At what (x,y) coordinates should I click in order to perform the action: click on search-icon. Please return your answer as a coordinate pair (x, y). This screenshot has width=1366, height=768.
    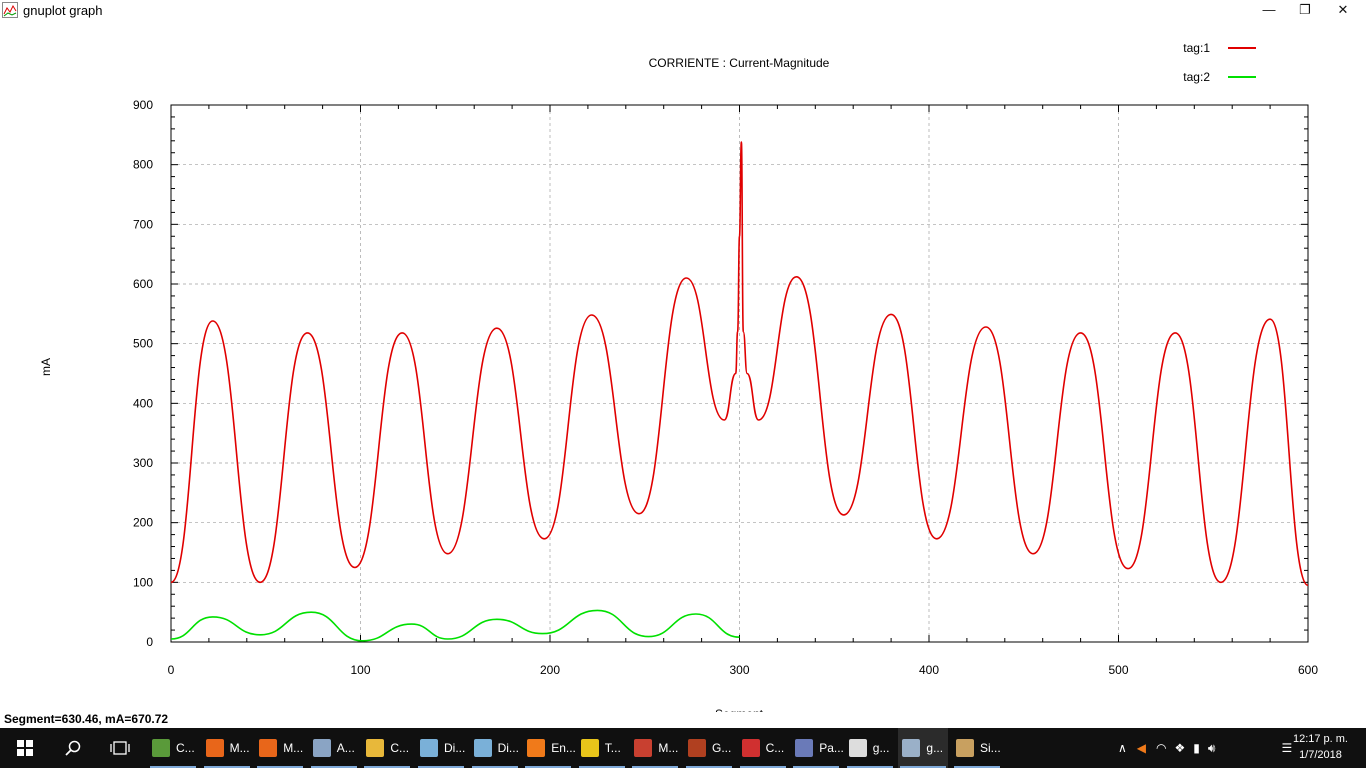
    Looking at the image, I should click on (73, 748).